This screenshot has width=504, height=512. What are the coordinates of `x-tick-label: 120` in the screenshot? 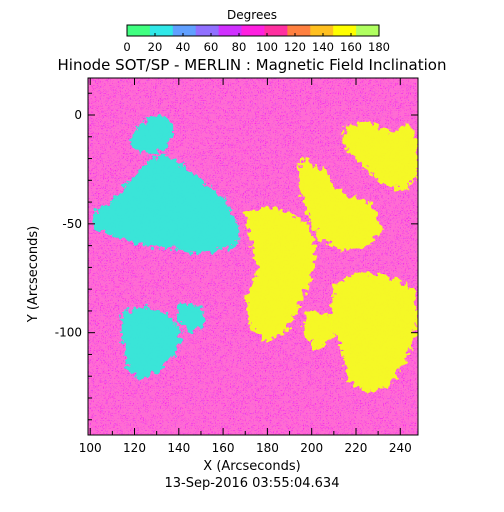 It's located at (134, 448).